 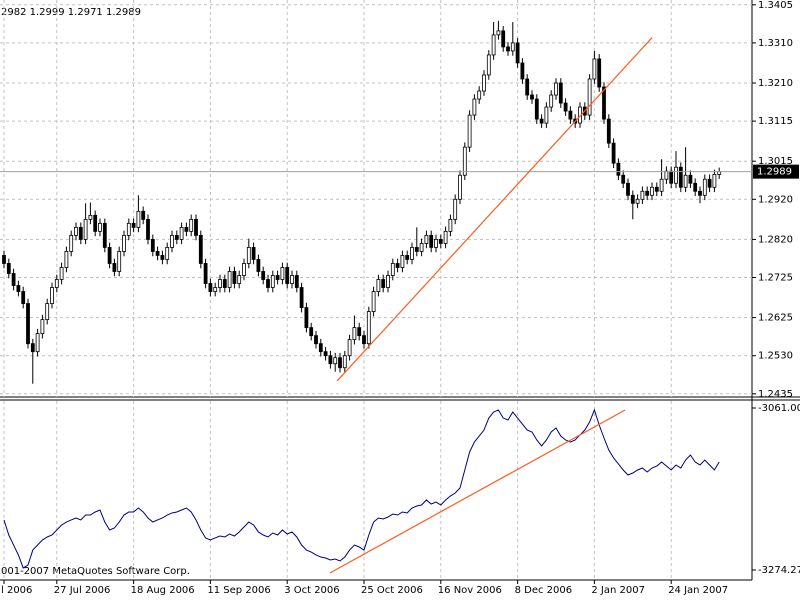 What do you see at coordinates (470, 590) in the screenshot?
I see `x-tick-label: 16 Nov 2006` at bounding box center [470, 590].